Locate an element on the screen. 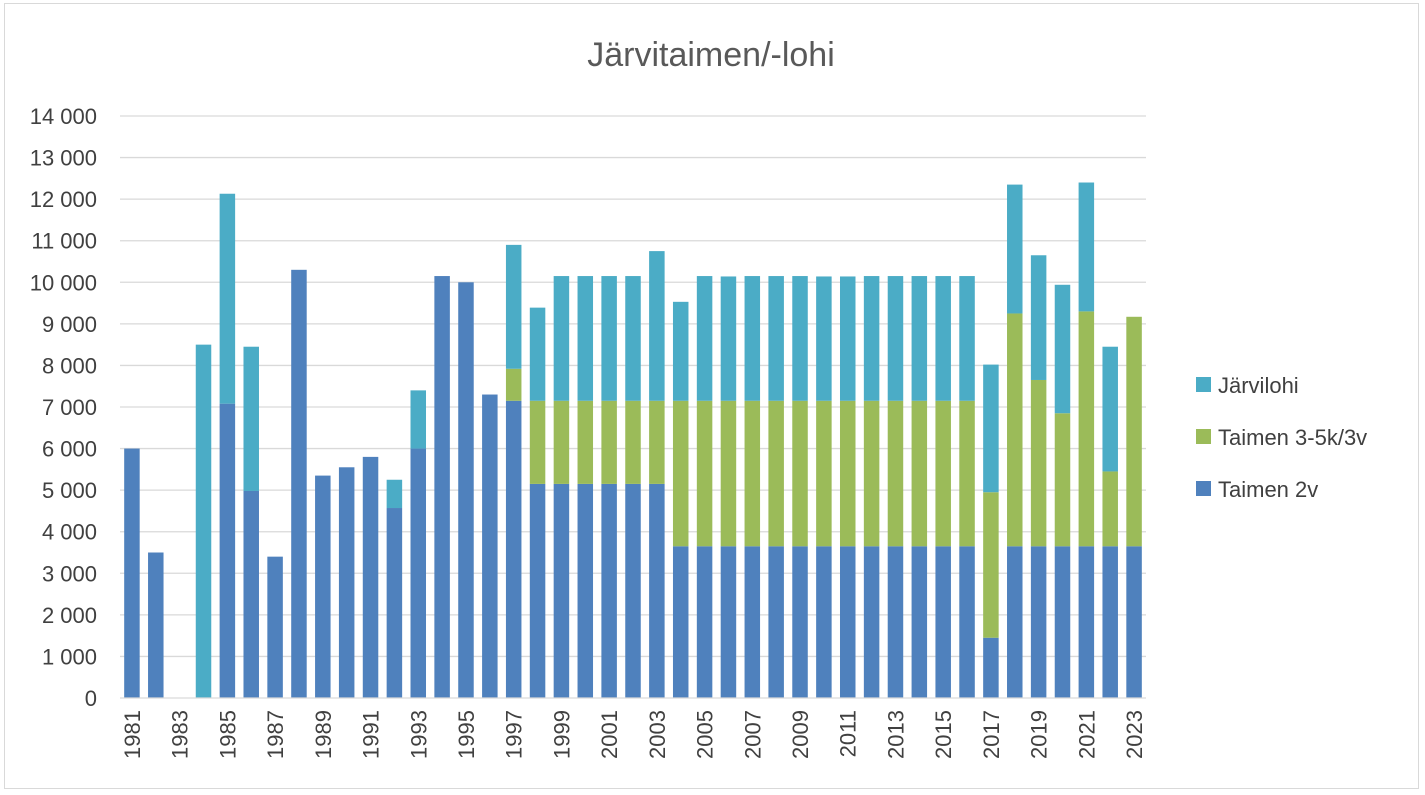 The height and width of the screenshot is (795, 1425). legend-label: Taimen 2v is located at coordinates (1268, 489).